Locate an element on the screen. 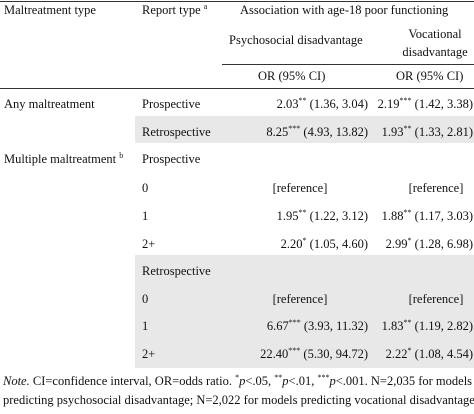 The width and height of the screenshot is (474, 414). estimate-cell: 6.67*** (3.93, 11.32) is located at coordinates (293, 326).